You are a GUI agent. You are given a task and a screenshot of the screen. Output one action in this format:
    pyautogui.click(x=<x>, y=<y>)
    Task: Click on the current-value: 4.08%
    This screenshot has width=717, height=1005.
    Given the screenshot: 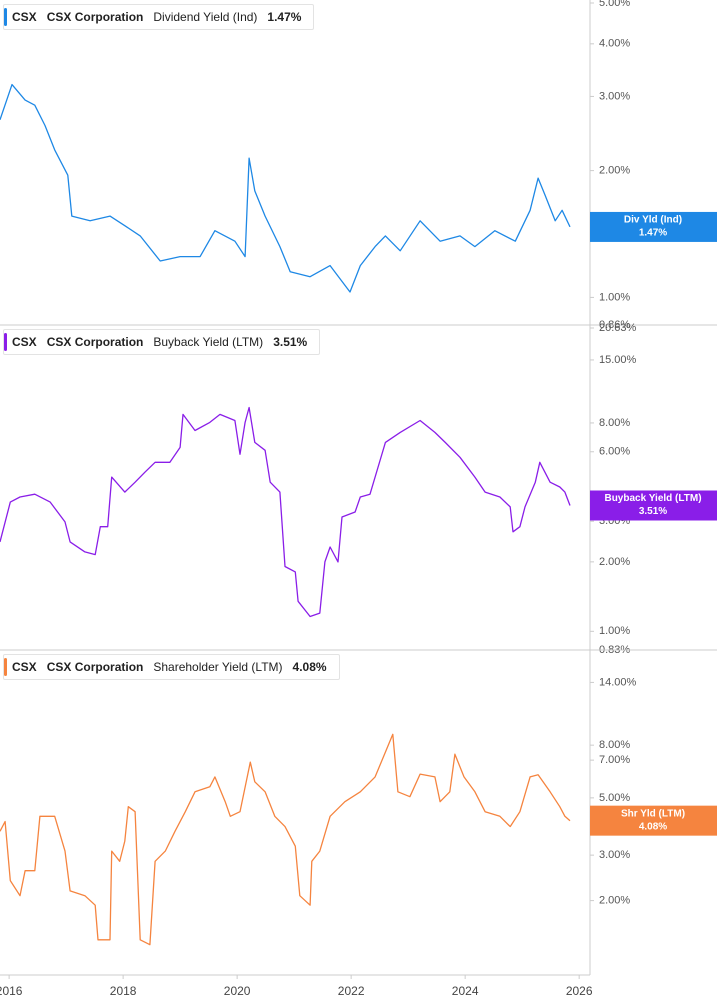 What is the action you would take?
    pyautogui.click(x=309, y=667)
    